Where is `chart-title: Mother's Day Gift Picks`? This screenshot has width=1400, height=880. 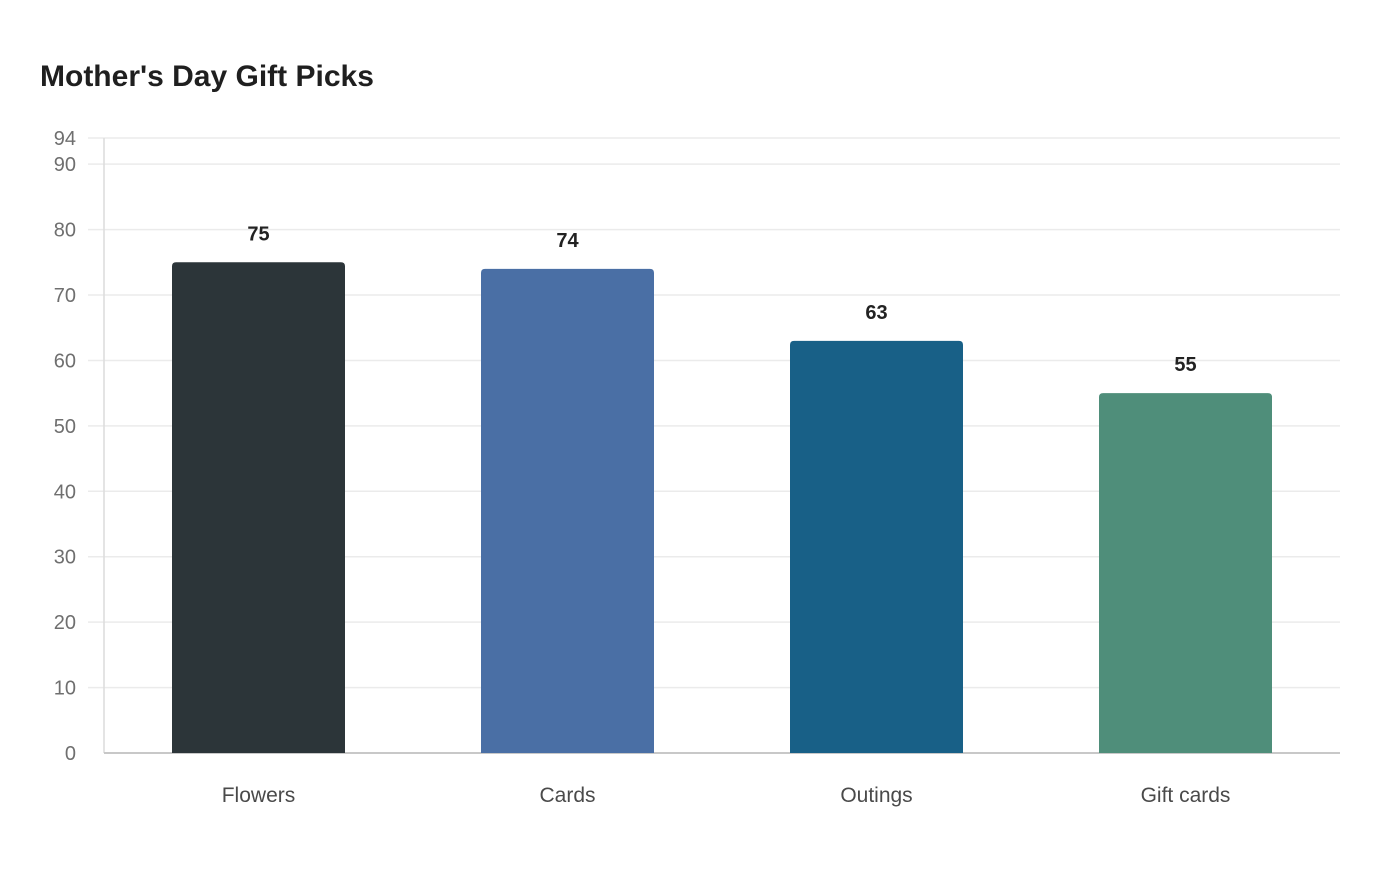 chart-title: Mother's Day Gift Picks is located at coordinates (207, 76).